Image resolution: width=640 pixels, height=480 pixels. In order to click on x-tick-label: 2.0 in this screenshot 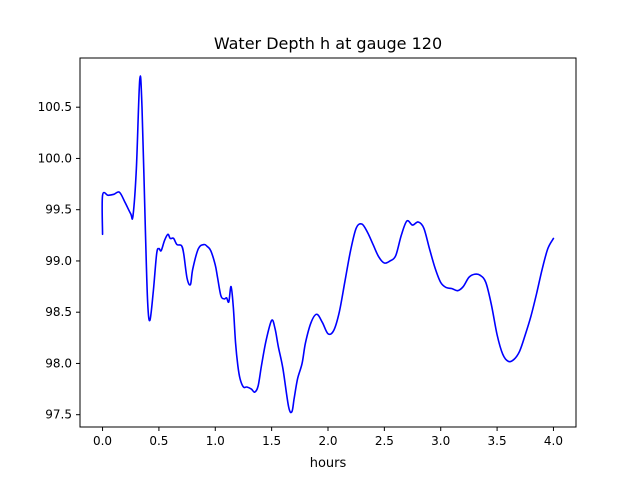, I will do `click(327, 441)`.